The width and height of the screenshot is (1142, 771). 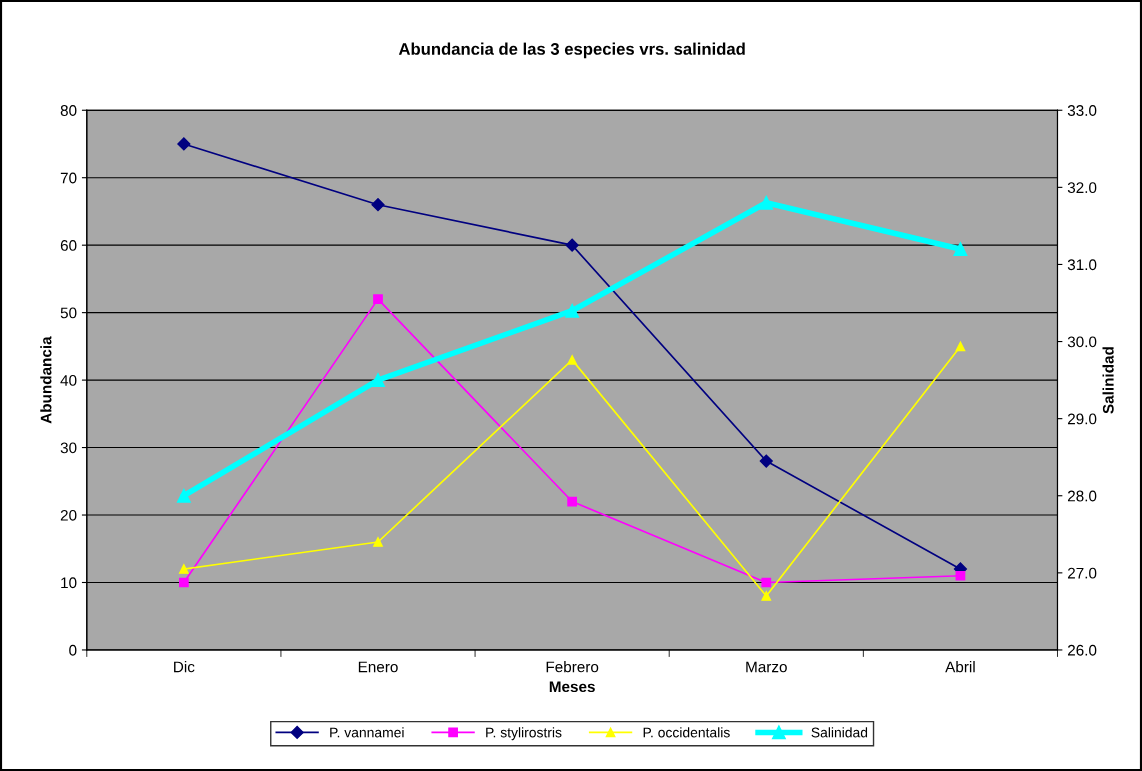 I want to click on y2-tick-label: 30.0, so click(x=1082, y=342).